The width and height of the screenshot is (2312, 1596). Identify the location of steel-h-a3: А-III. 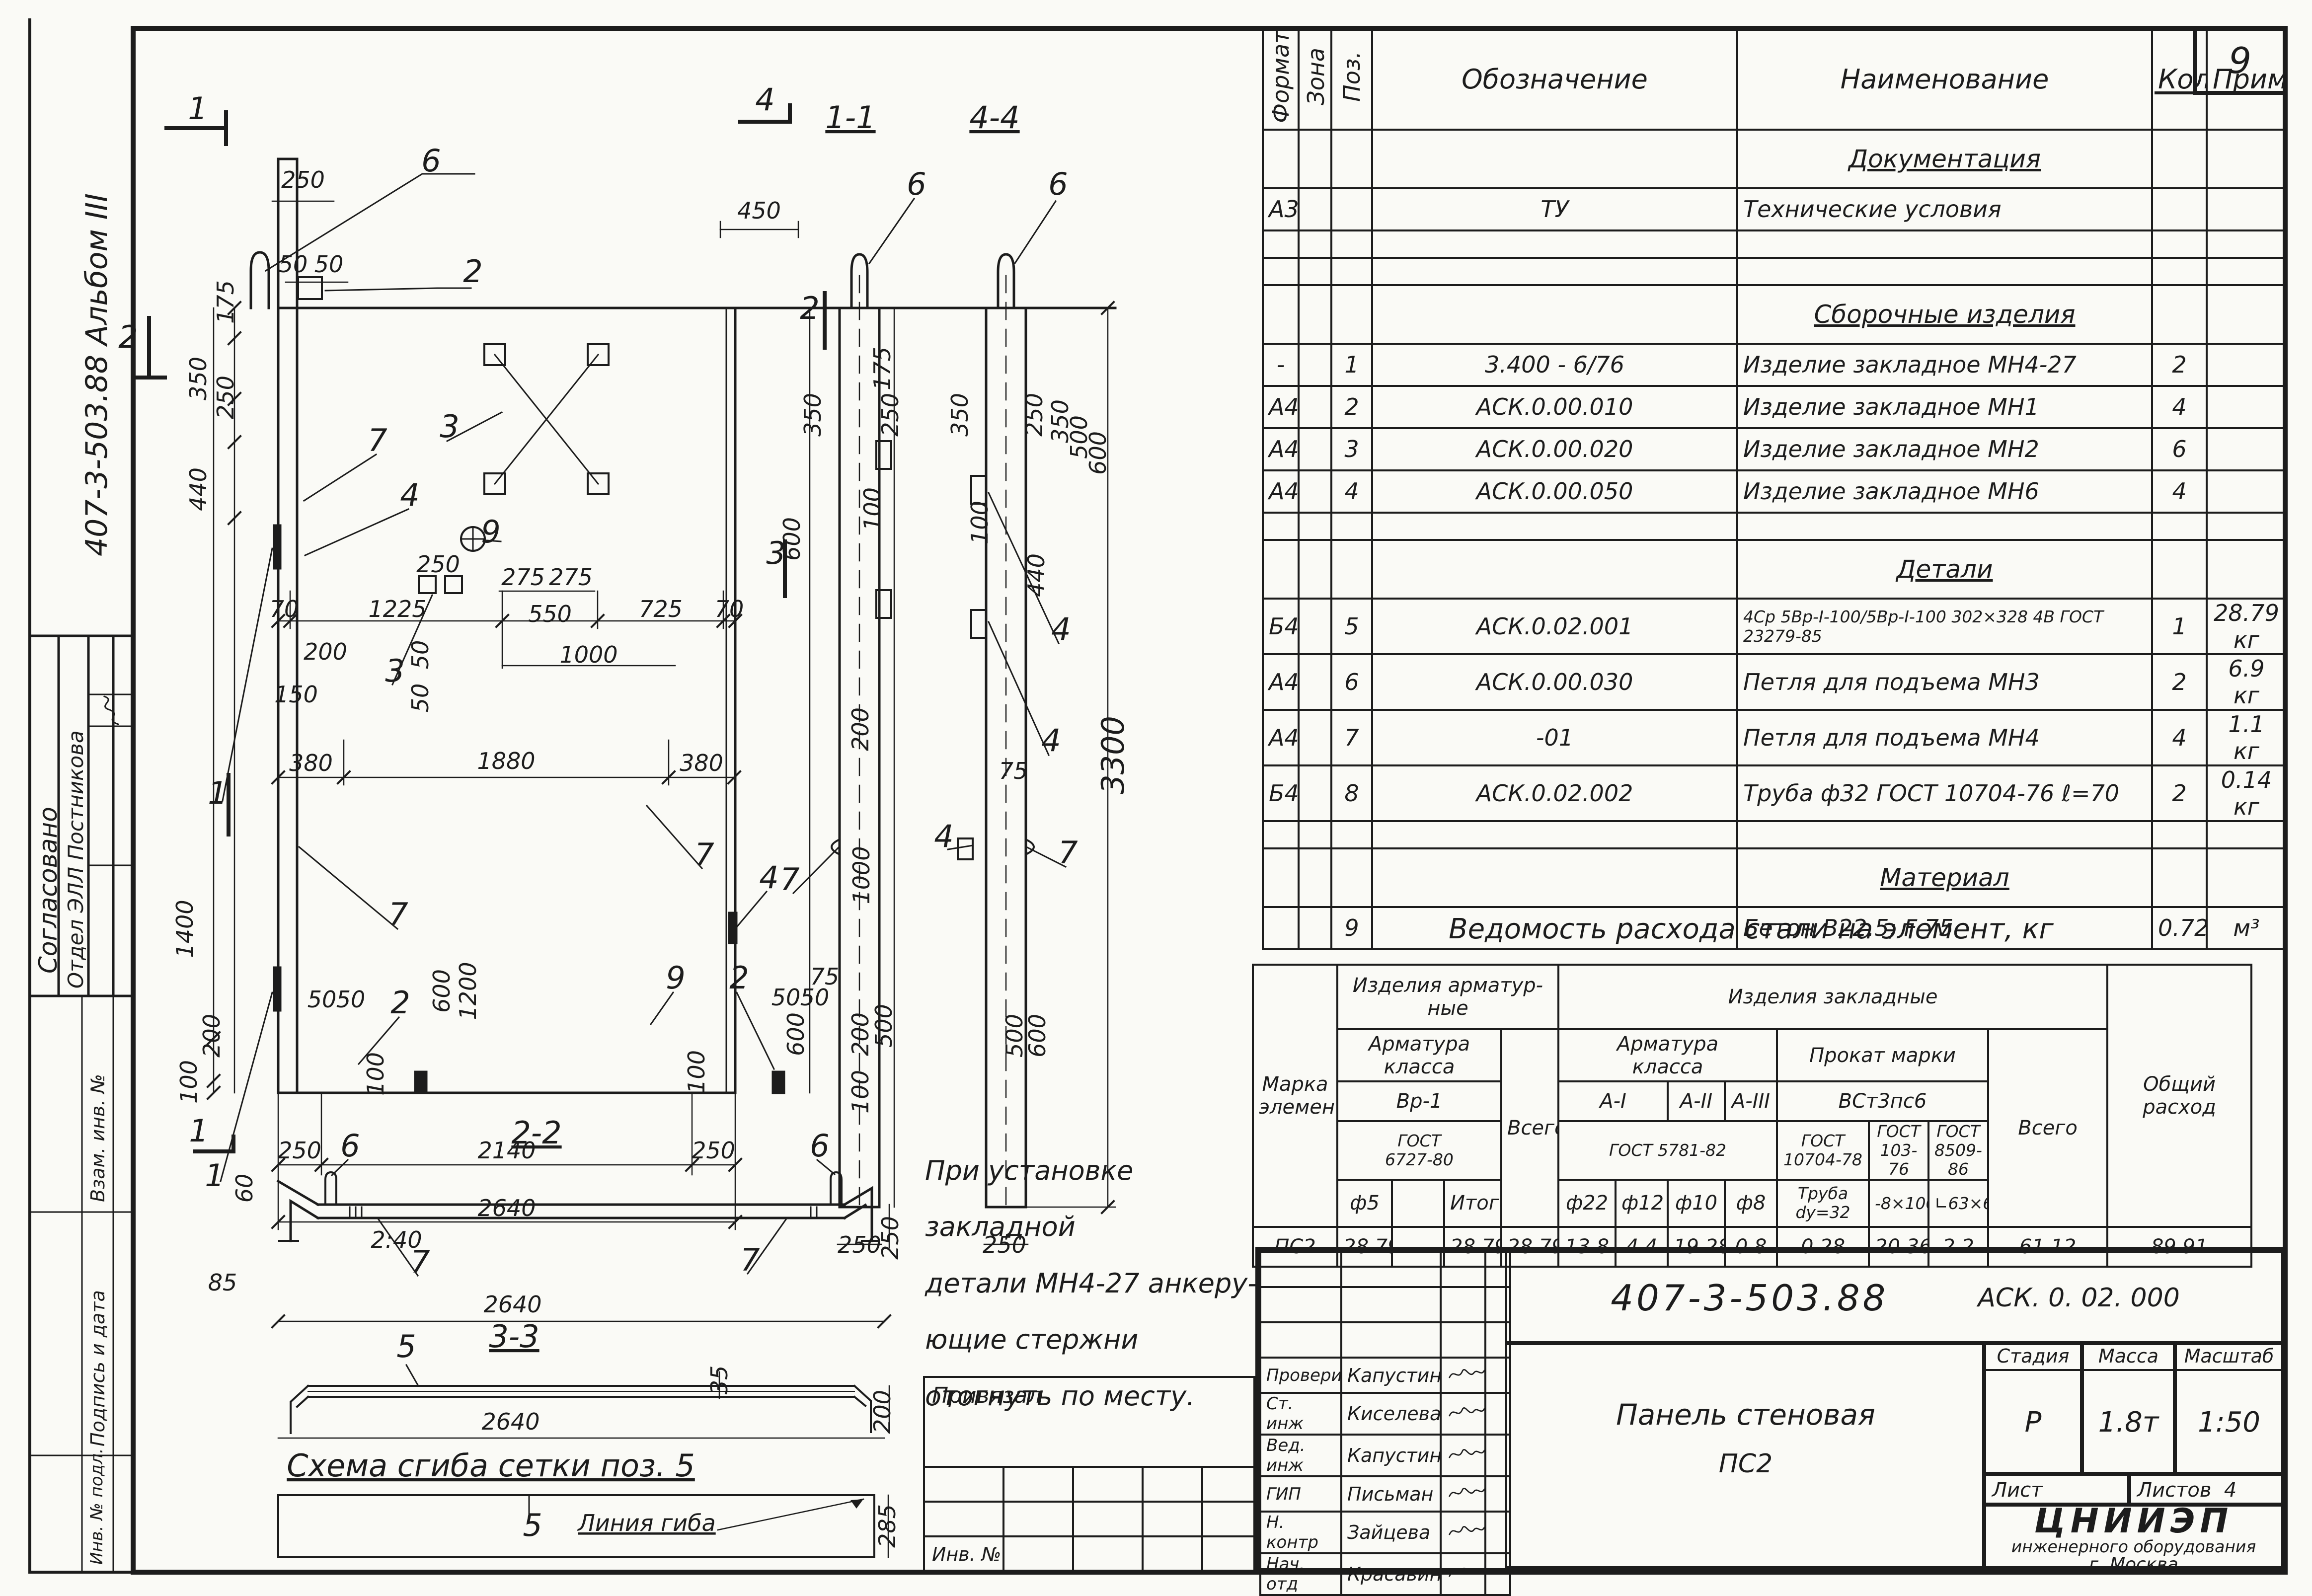
(1751, 1101).